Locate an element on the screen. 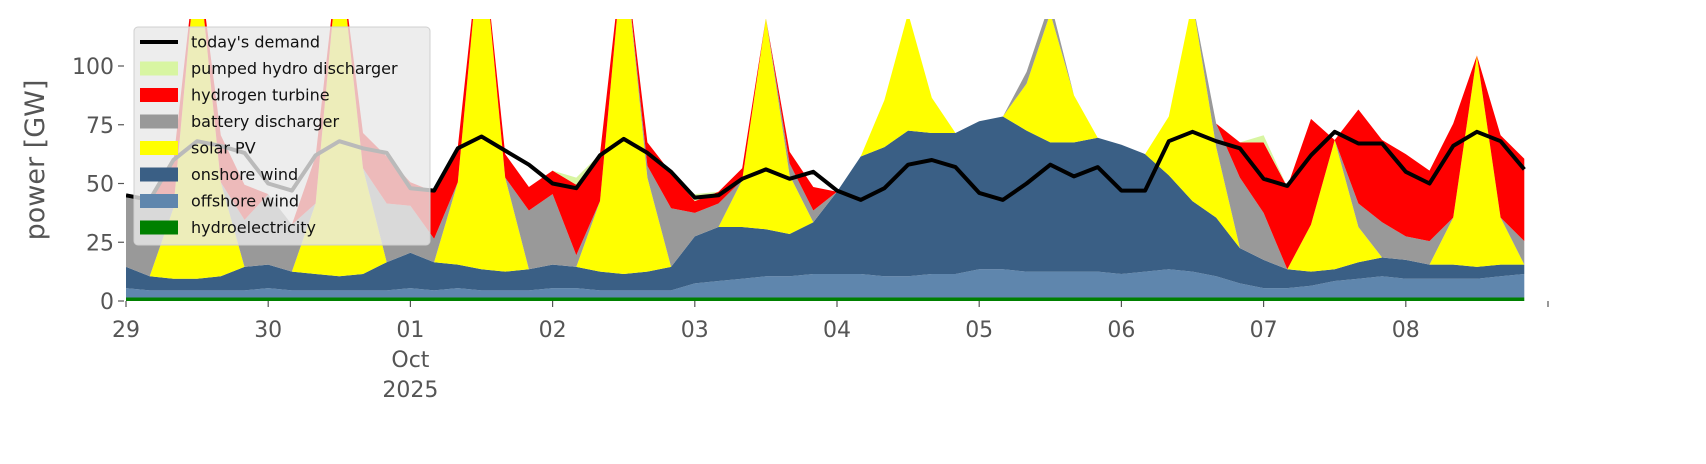  x-tick-label: 07 is located at coordinates (1264, 330).